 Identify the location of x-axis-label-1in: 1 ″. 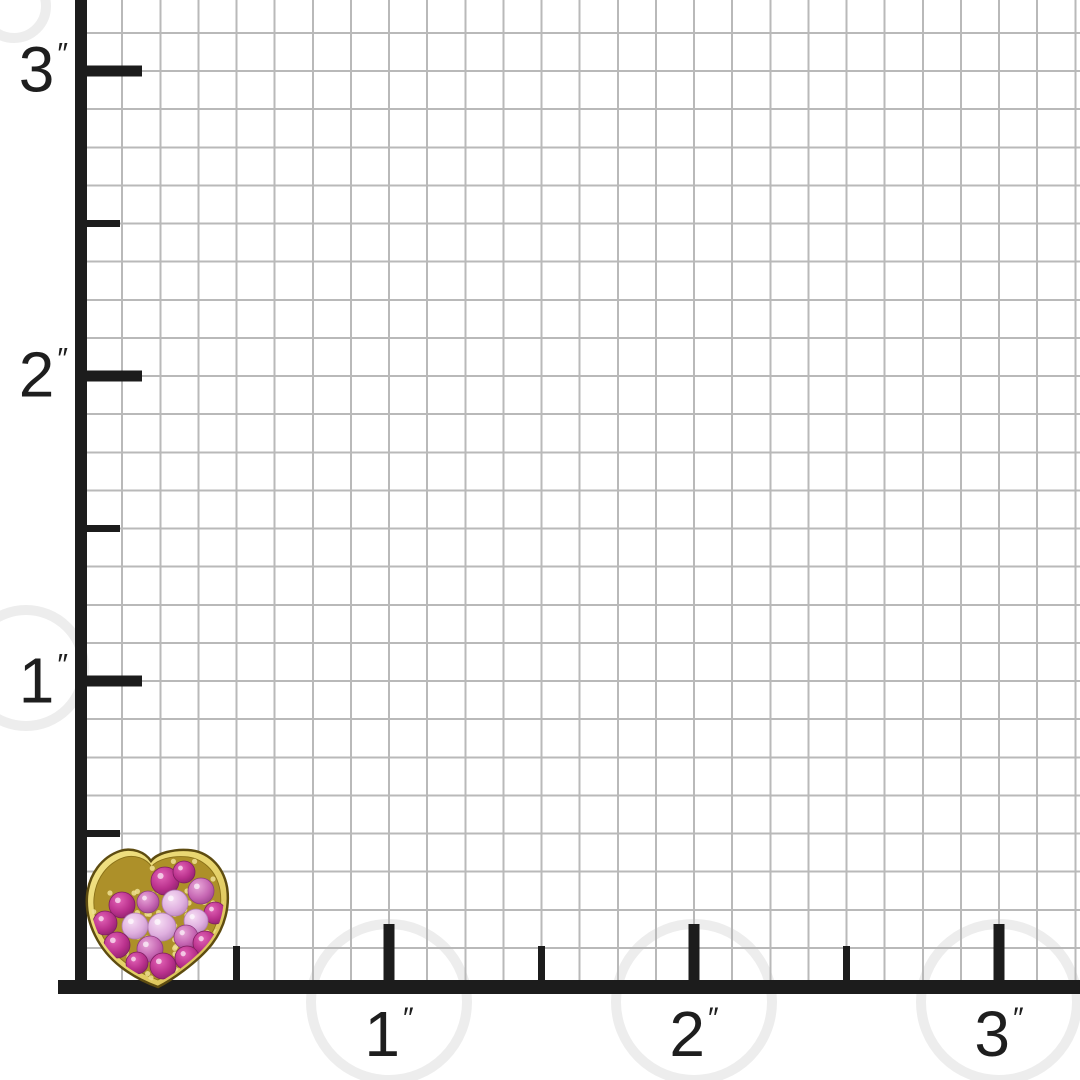
(388, 1034).